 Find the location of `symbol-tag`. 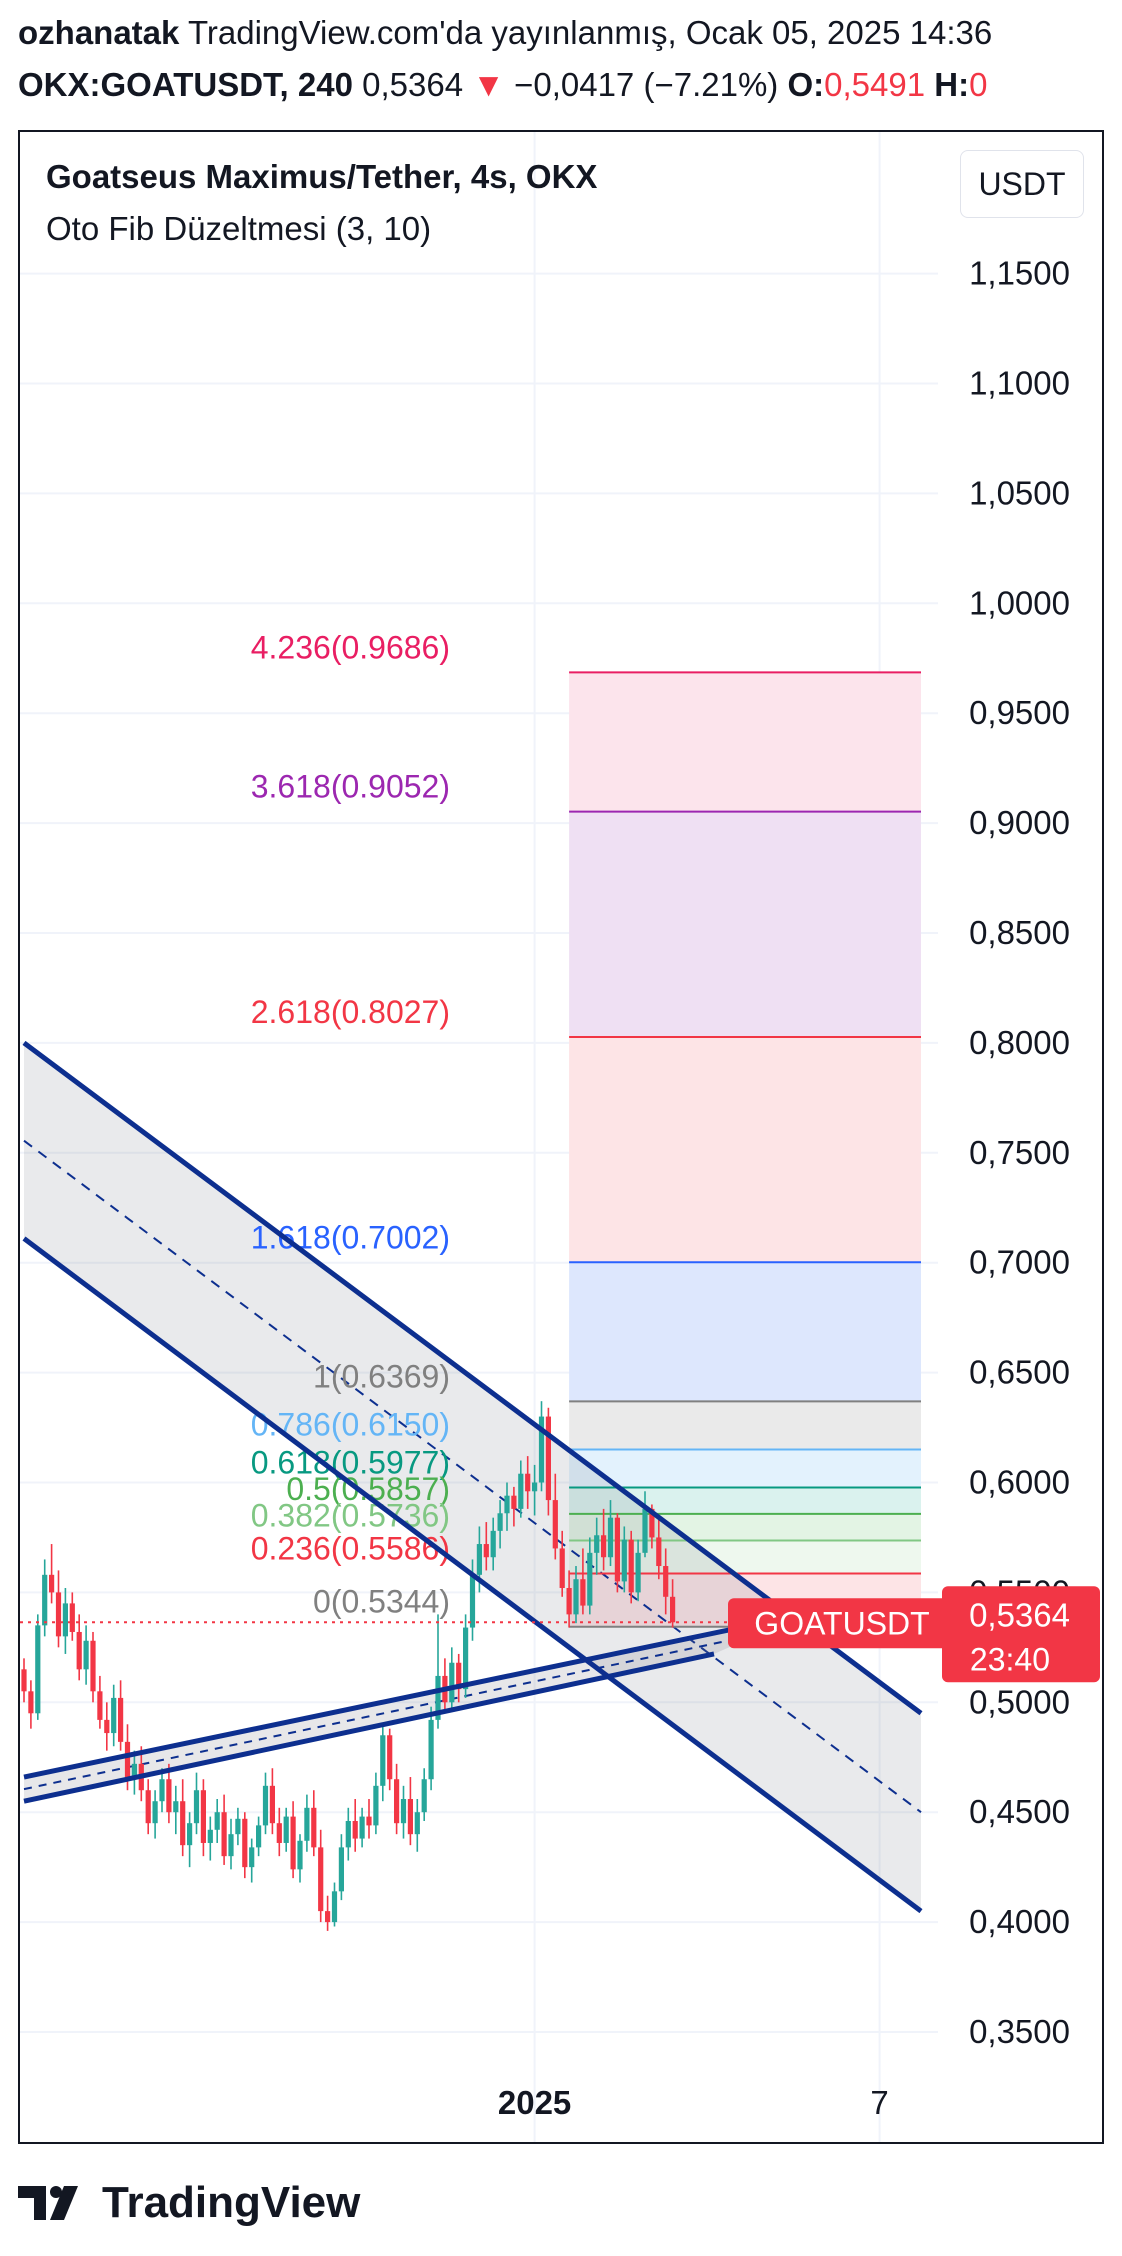

symbol-tag is located at coordinates (842, 1623).